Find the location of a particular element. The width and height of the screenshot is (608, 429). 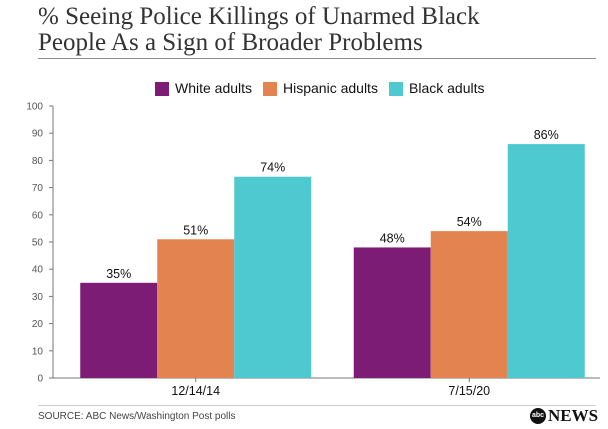

legend-swatch-hispanic-adults is located at coordinates (270, 89).